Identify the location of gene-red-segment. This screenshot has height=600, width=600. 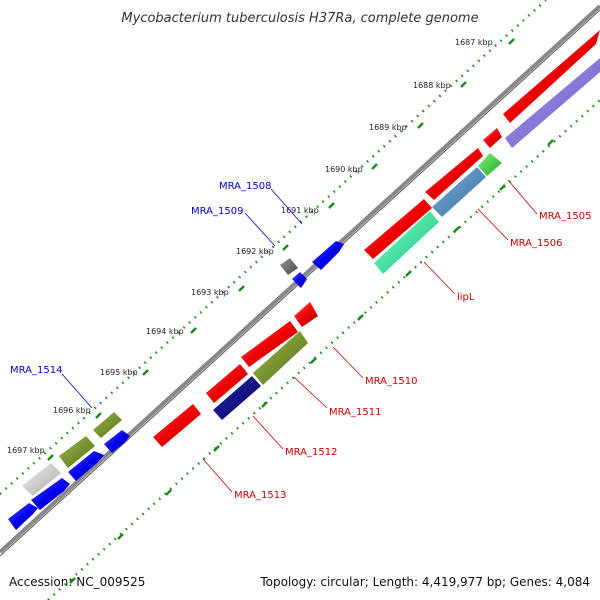
(454, 174).